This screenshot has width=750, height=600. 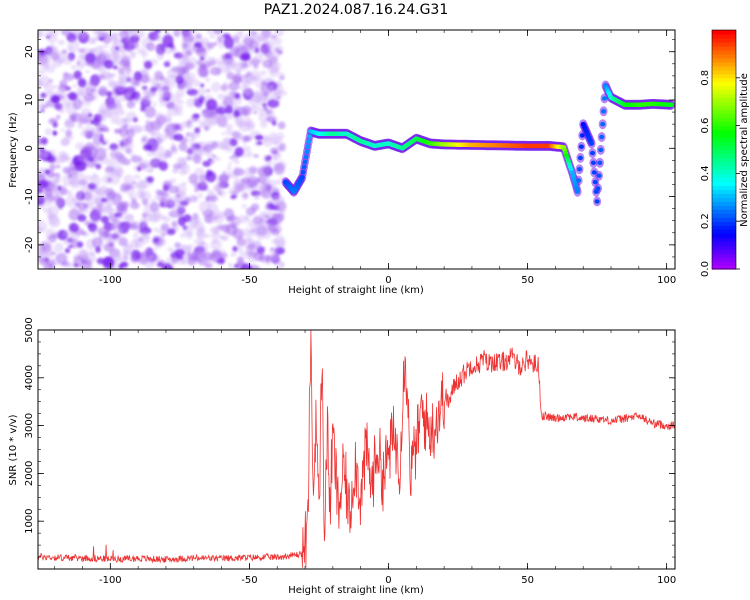 What do you see at coordinates (388, 280) in the screenshot?
I see `x-tick-label: 0` at bounding box center [388, 280].